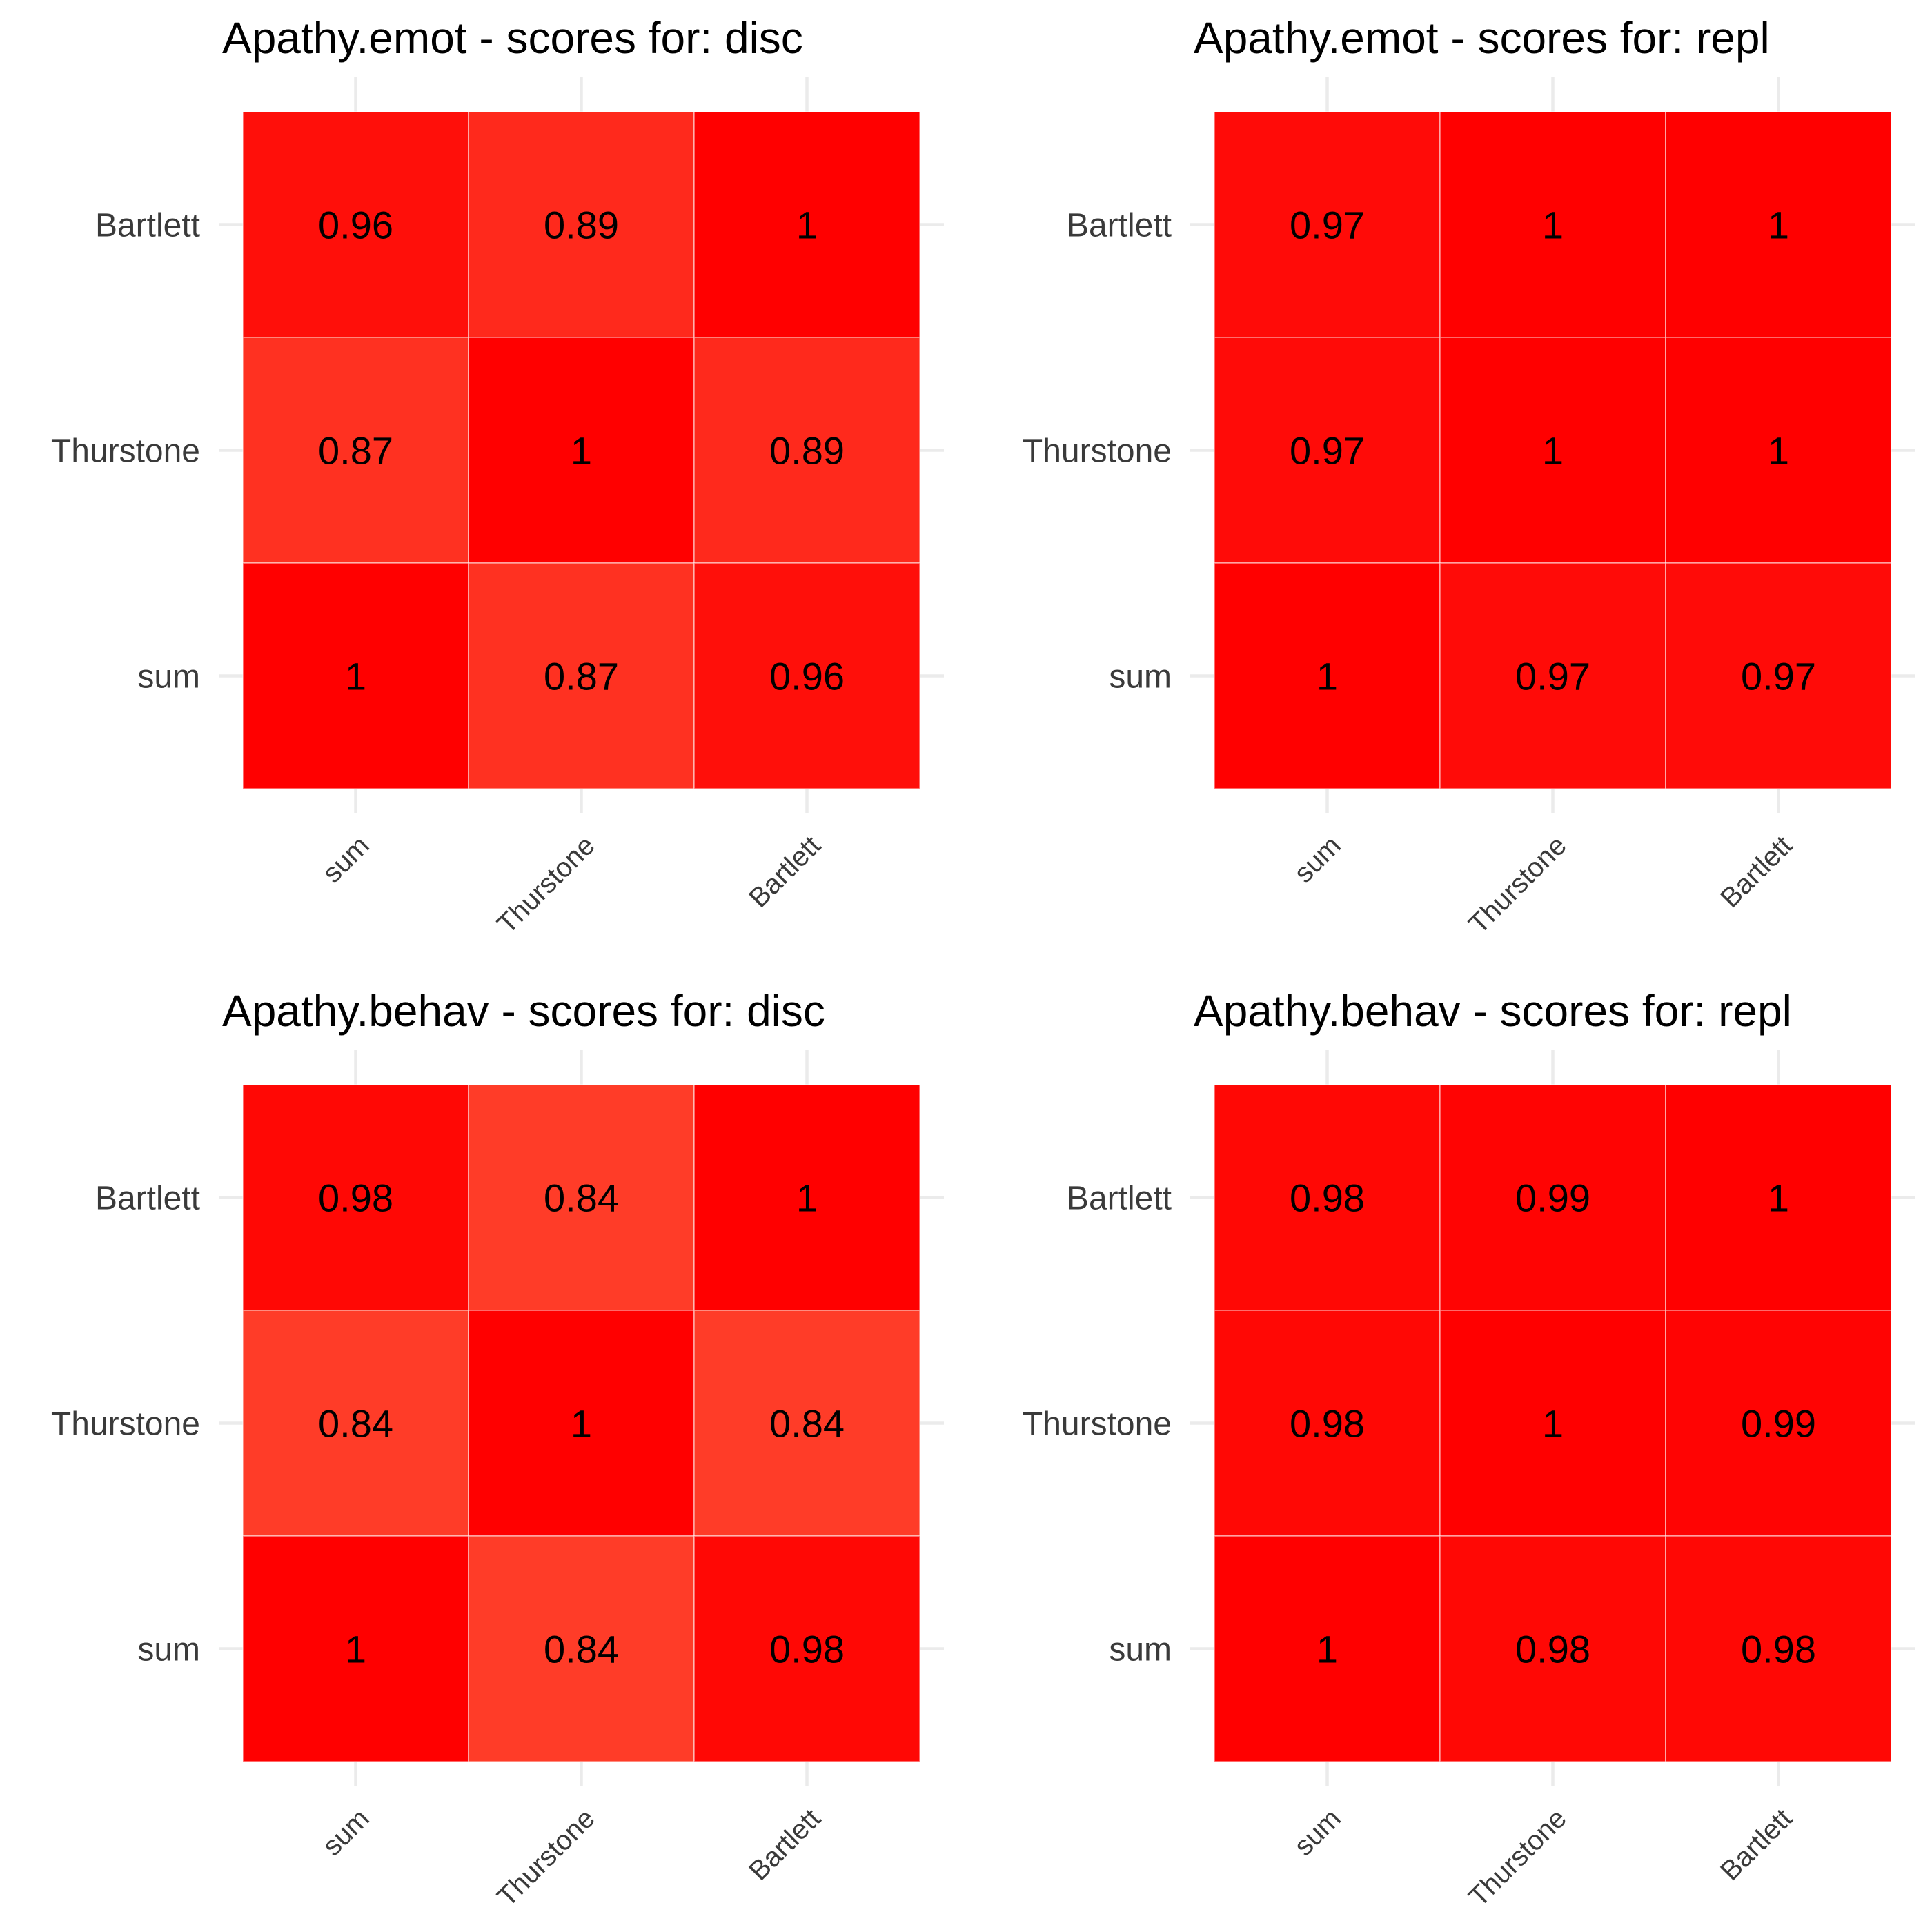 The height and width of the screenshot is (1932, 1932). Describe the element at coordinates (1482, 38) in the screenshot. I see `panel-title: Apathy.emot - scores for: repl` at that location.